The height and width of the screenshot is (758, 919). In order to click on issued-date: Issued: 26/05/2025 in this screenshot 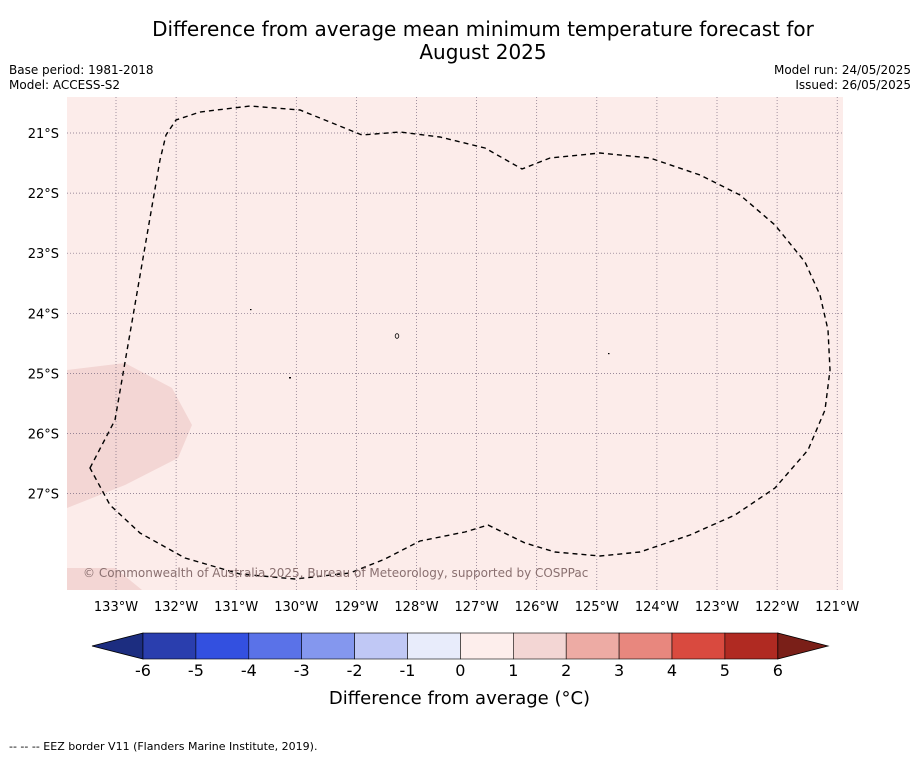, I will do `click(853, 85)`.